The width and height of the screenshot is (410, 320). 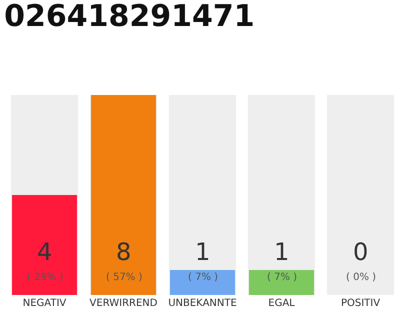 What do you see at coordinates (202, 303) in the screenshot?
I see `x-tick-label: UNBEKANNTE` at bounding box center [202, 303].